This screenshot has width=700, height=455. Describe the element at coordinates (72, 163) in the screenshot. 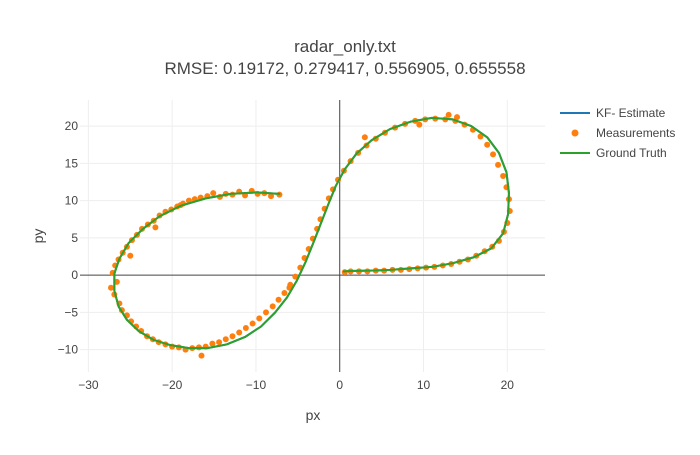

I see `y-tick-label: 15` at that location.